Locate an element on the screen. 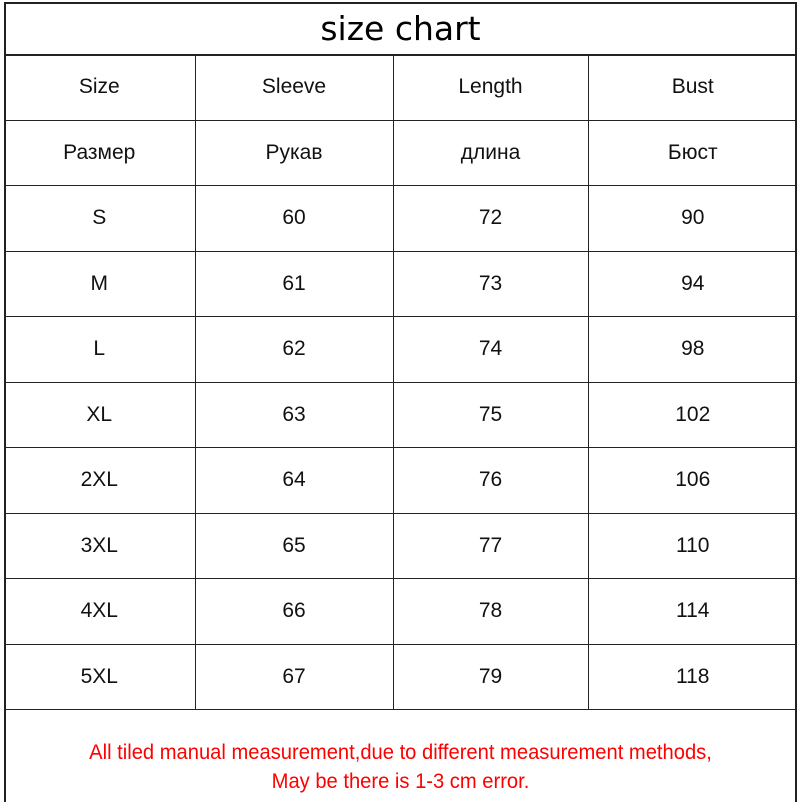  table-cell: 98 is located at coordinates (692, 349).